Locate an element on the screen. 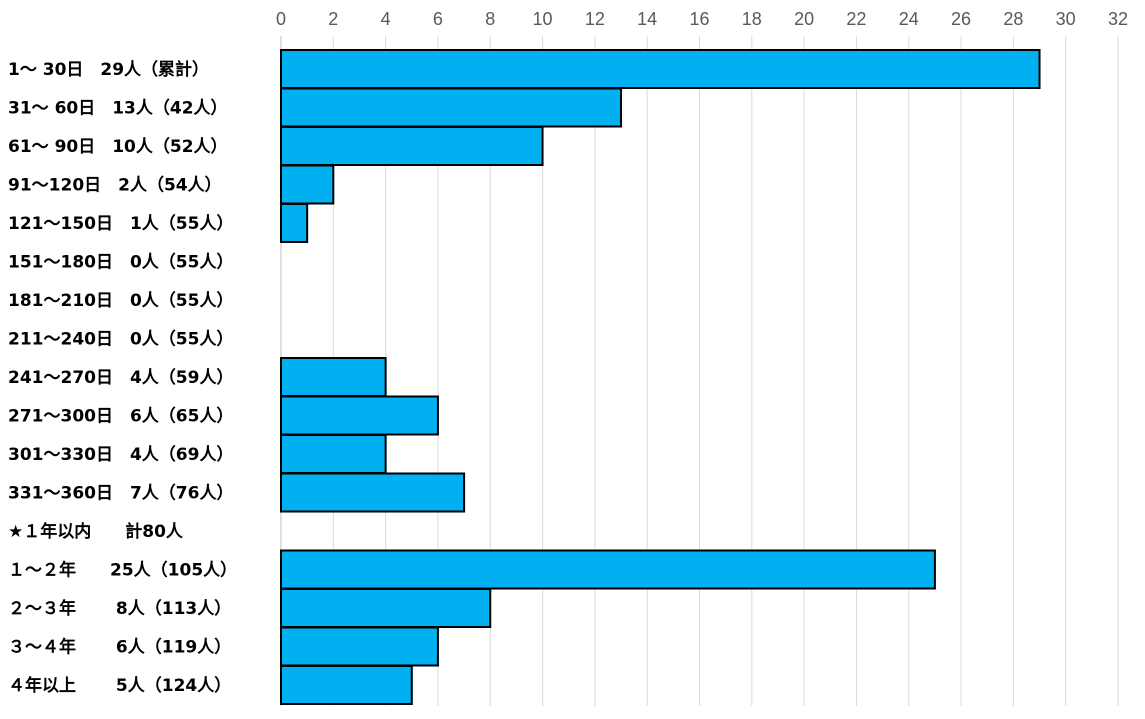 The width and height of the screenshot is (1145, 719). x-tick-label: 30 is located at coordinates (1066, 19).